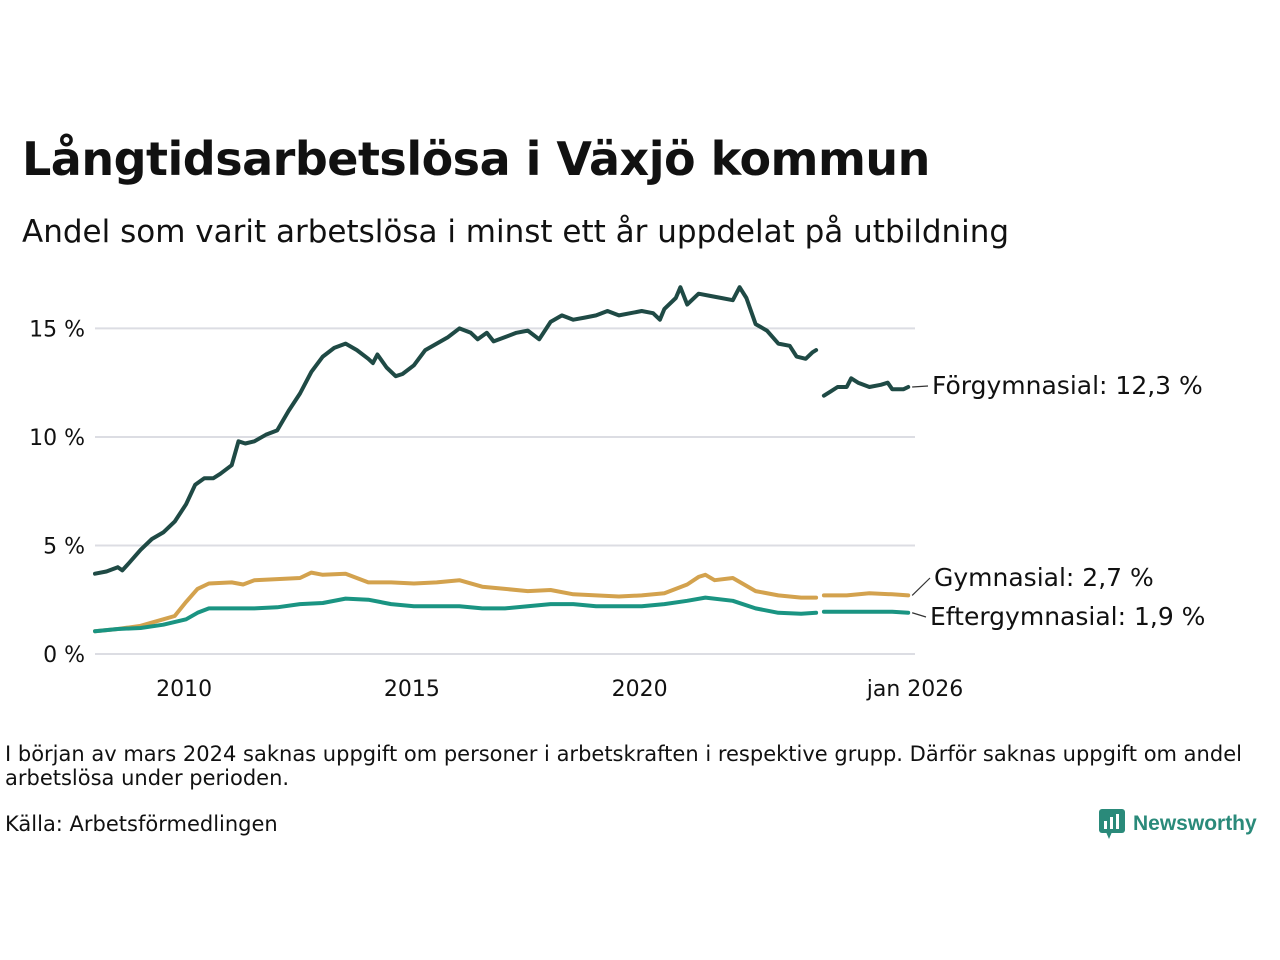 The image size is (1280, 960). What do you see at coordinates (502, 614) in the screenshot?
I see `series-line-eftergymnasial` at bounding box center [502, 614].